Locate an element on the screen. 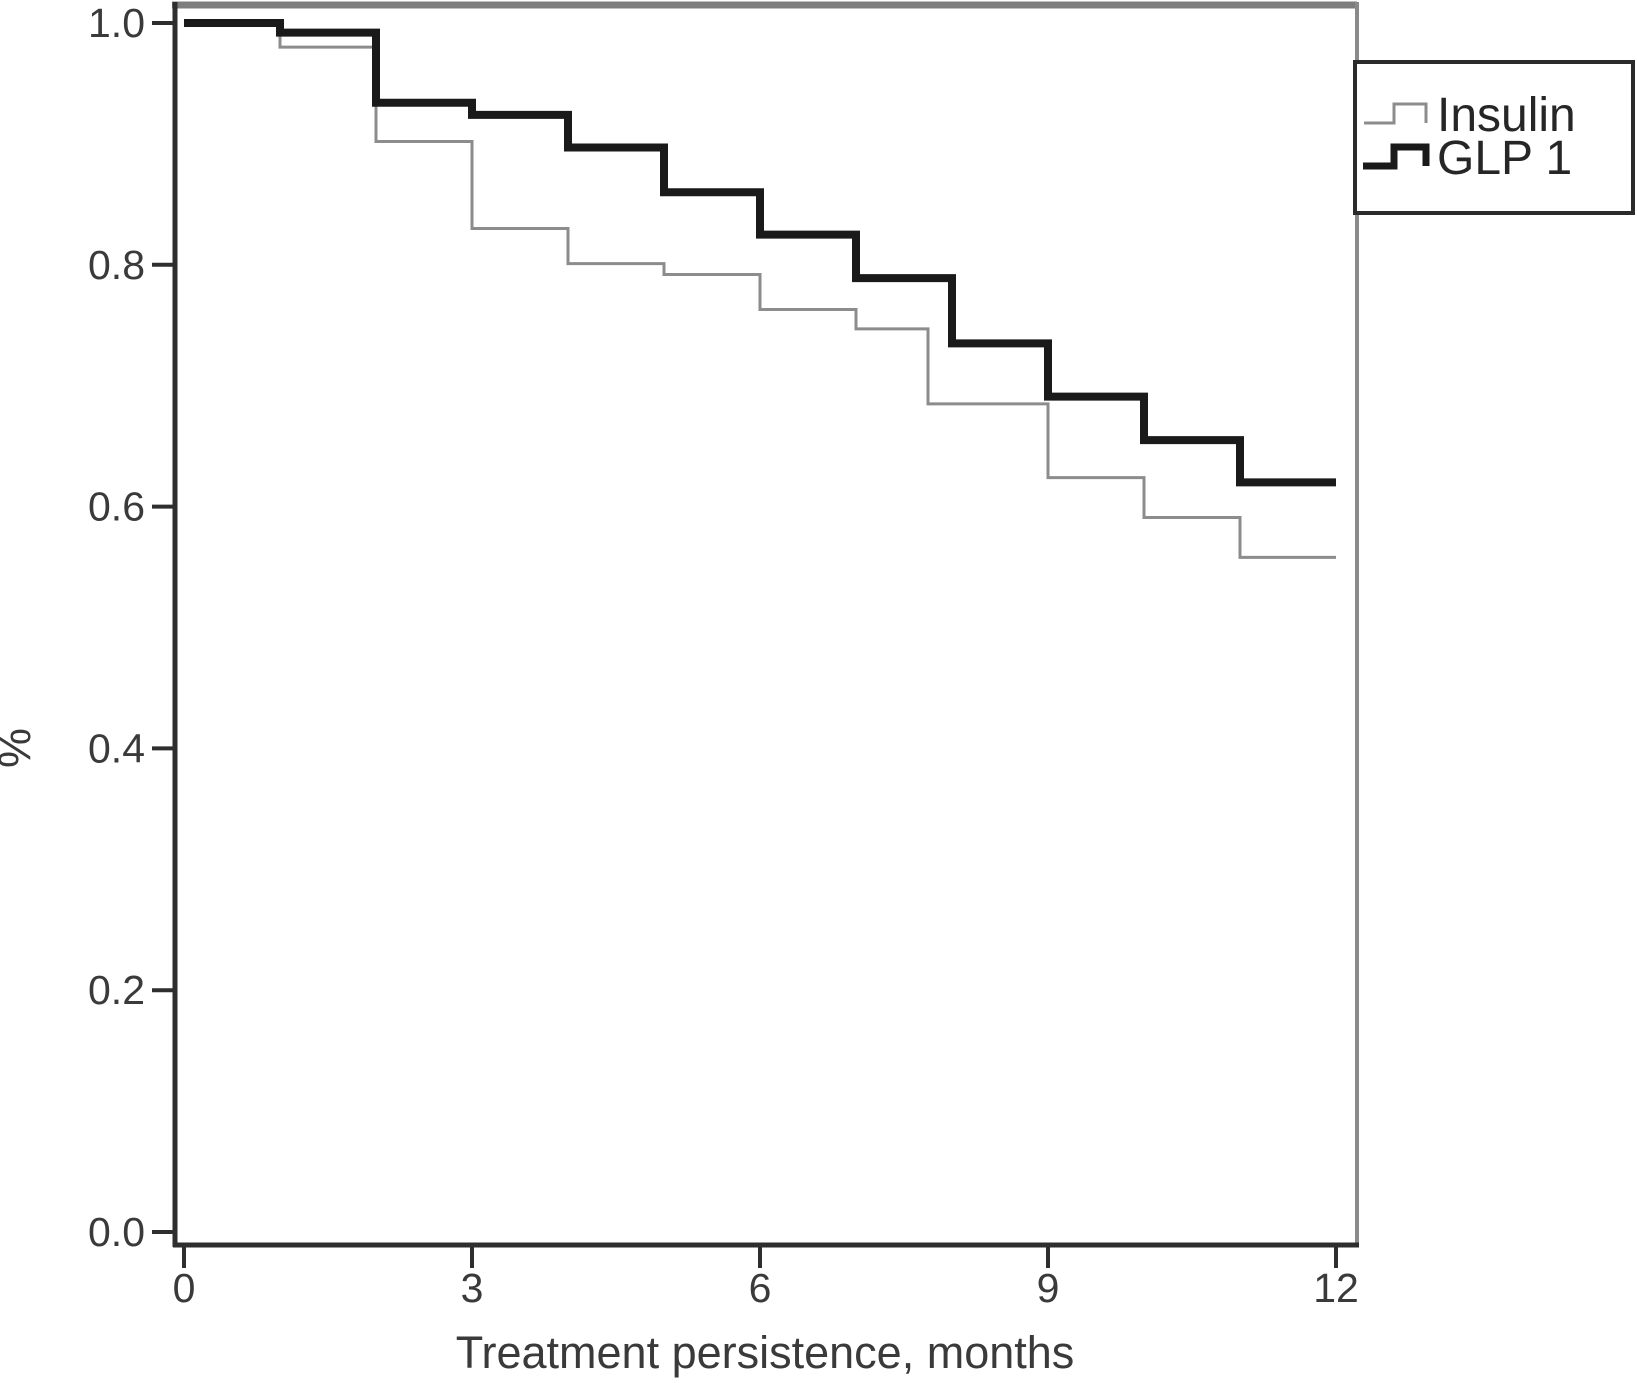  y-tick-label: 0.6 is located at coordinates (116, 507).